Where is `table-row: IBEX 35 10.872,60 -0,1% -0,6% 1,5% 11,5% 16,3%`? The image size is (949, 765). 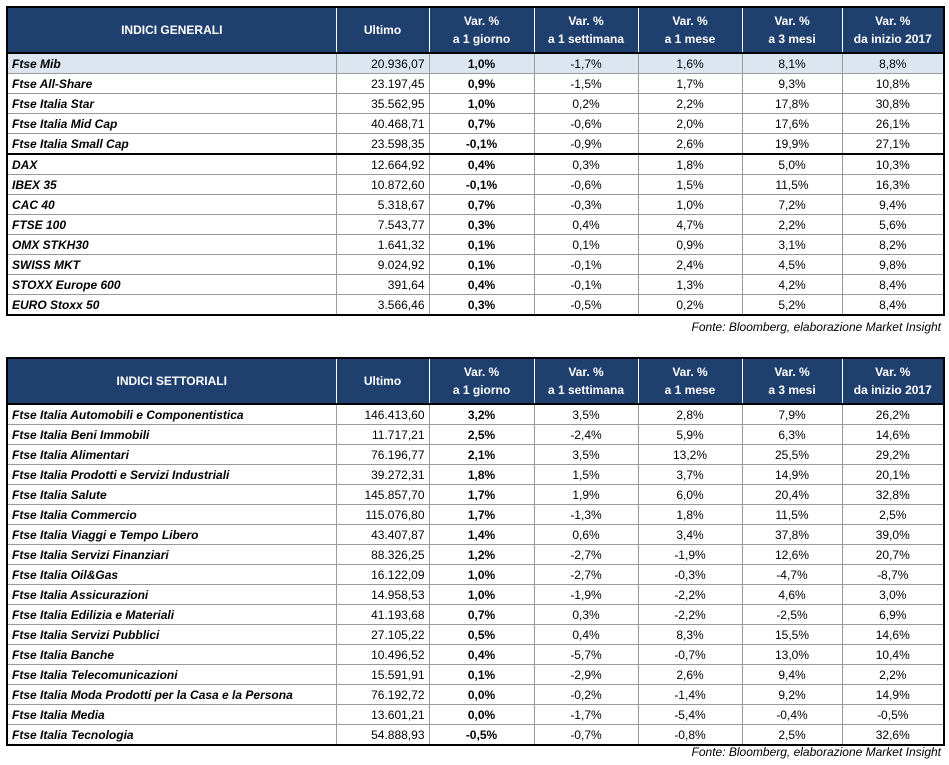
table-row: IBEX 35 10.872,60 -0,1% -0,6% 1,5% 11,5% 16,3% is located at coordinates (475, 184).